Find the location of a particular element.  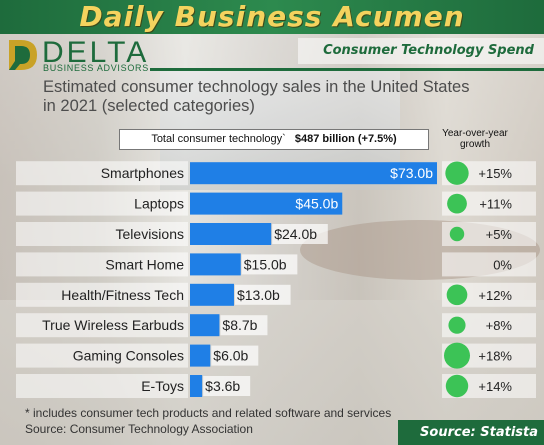

value-label: $6.0b is located at coordinates (230, 356).